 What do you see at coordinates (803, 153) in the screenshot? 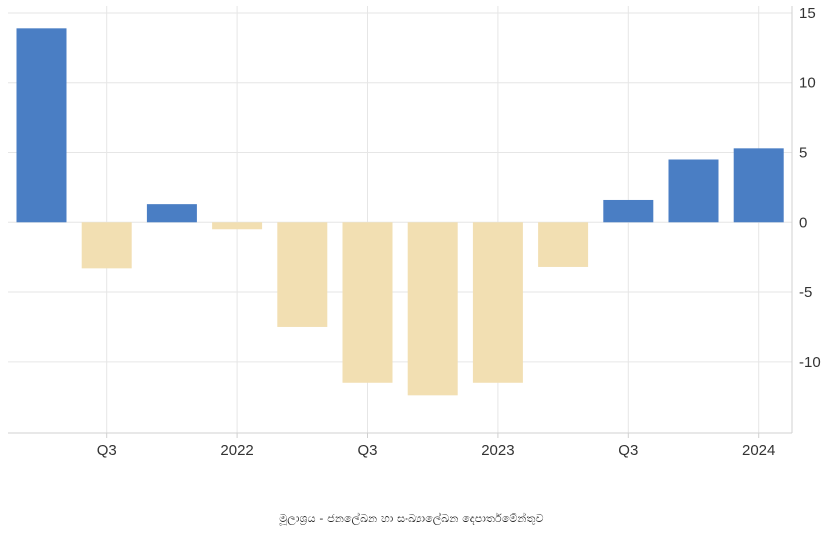
I see `y-tick-label: 5` at bounding box center [803, 153].